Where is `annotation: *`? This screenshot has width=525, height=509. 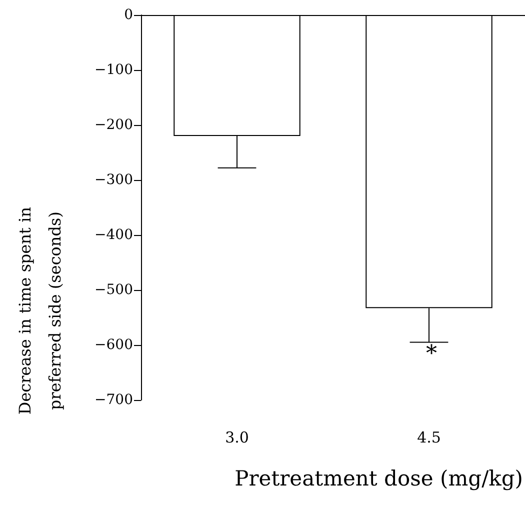 annotation: * is located at coordinates (431, 354).